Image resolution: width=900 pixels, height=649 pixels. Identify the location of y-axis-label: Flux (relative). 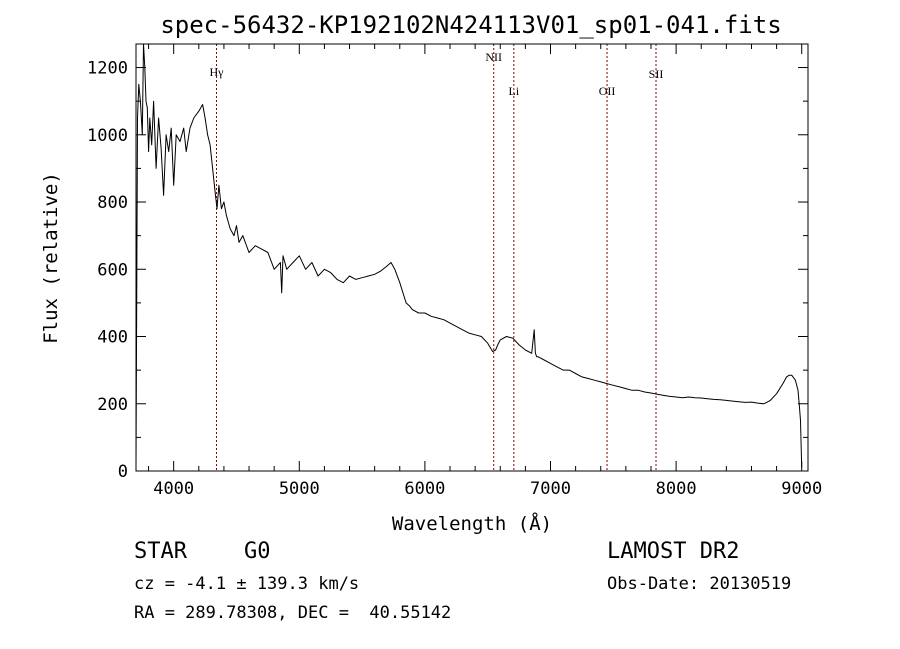
(51, 258).